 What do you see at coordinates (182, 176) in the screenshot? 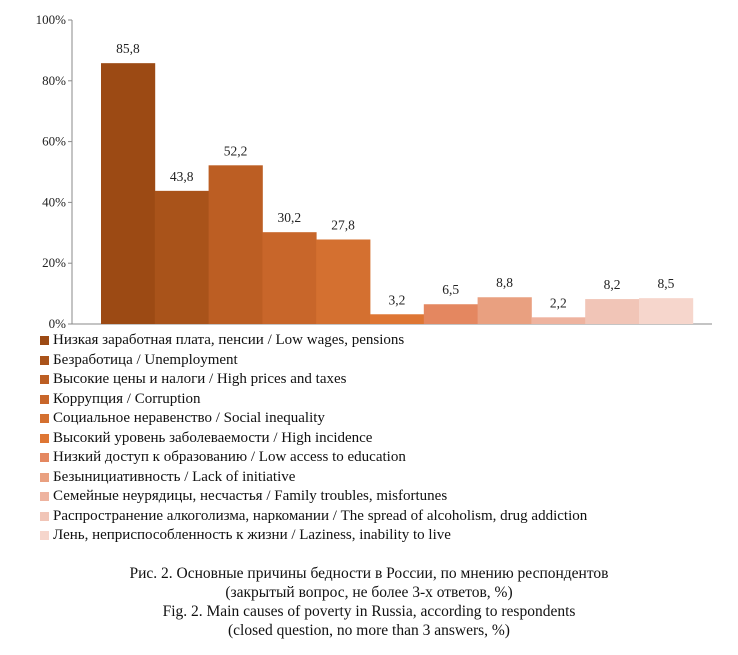
I see `data-label: 43,8` at bounding box center [182, 176].